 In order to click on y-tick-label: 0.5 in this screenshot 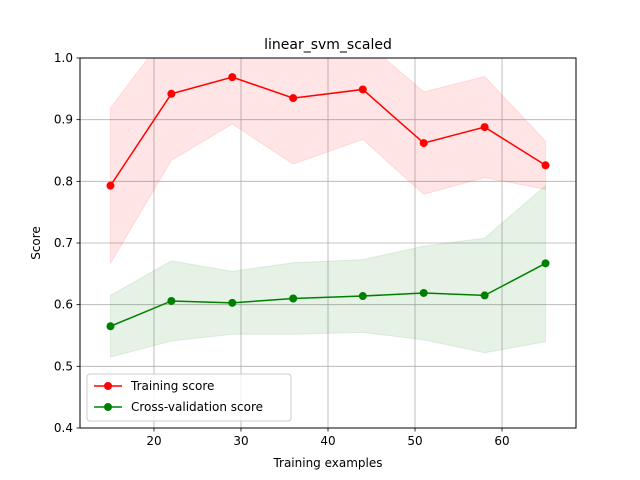, I will do `click(63, 366)`.